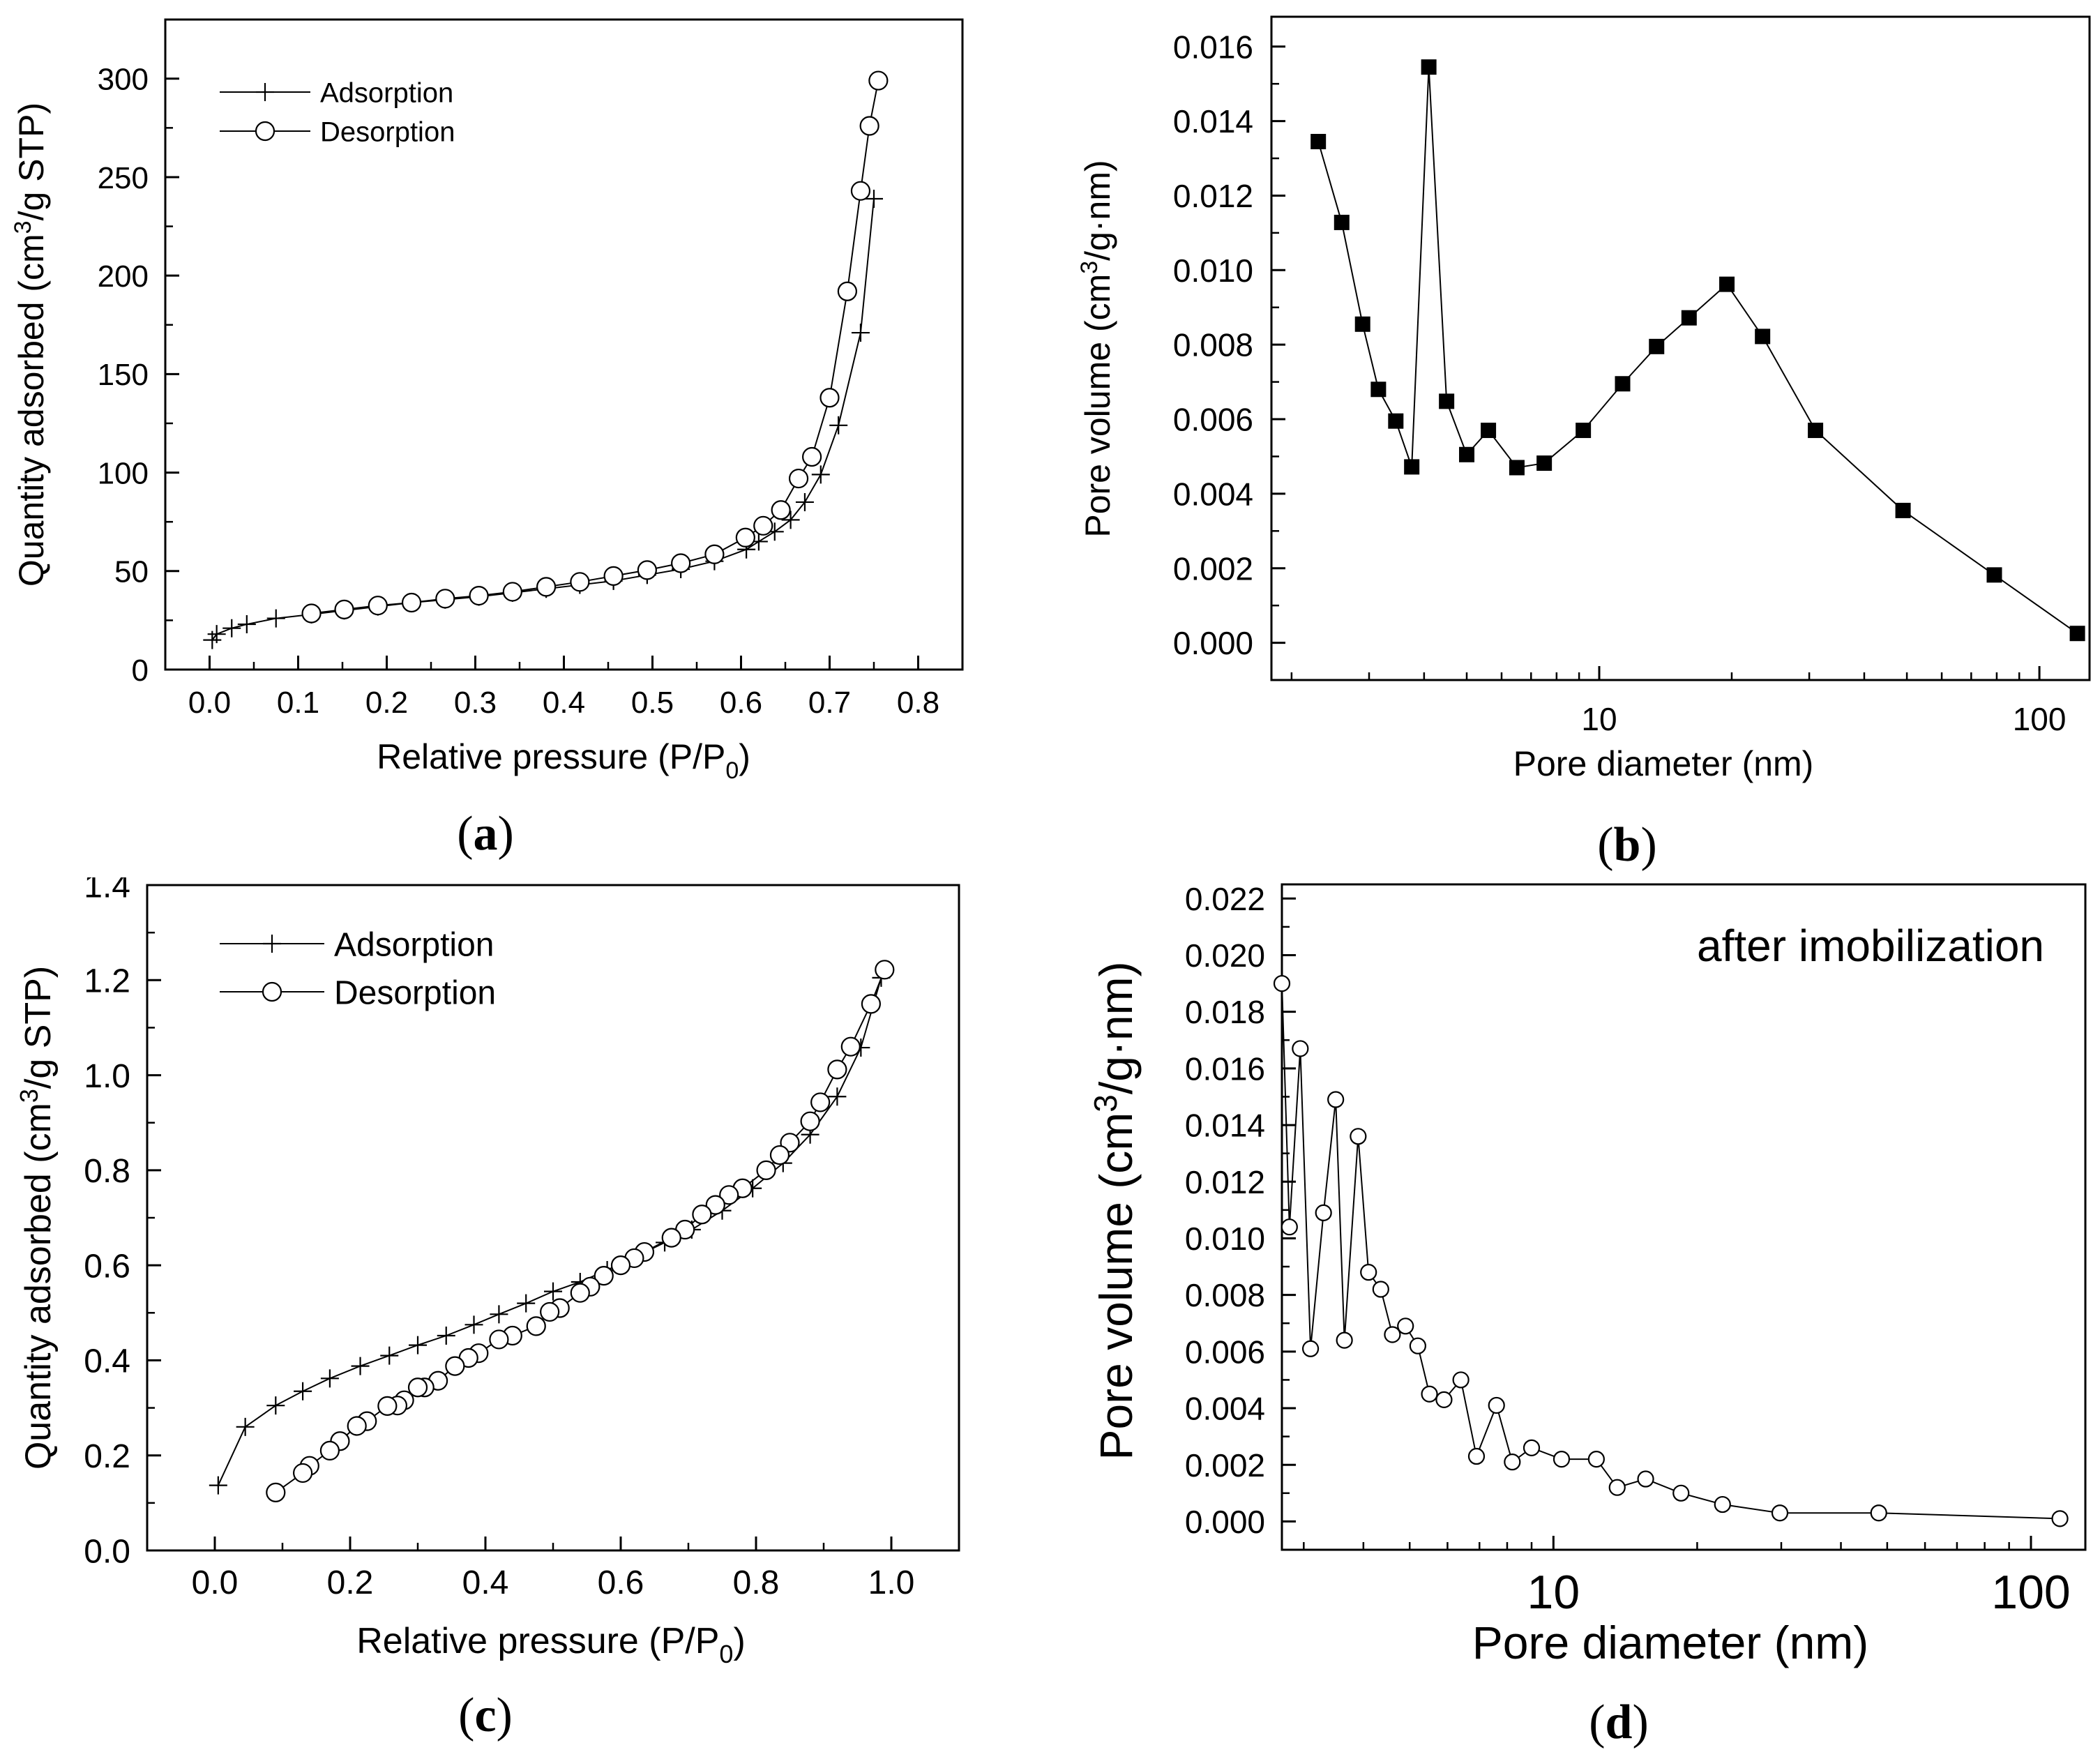  Describe the element at coordinates (1096, 348) in the screenshot. I see `y-axis-label-b: Pore volume (cm3/g·nm)` at that location.